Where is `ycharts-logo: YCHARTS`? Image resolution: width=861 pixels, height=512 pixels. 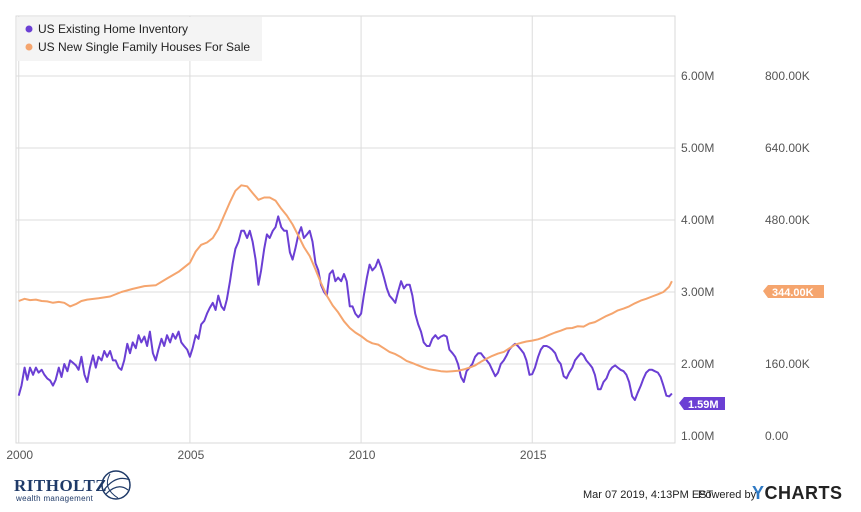
ycharts-logo: YCHARTS is located at coordinates (797, 493).